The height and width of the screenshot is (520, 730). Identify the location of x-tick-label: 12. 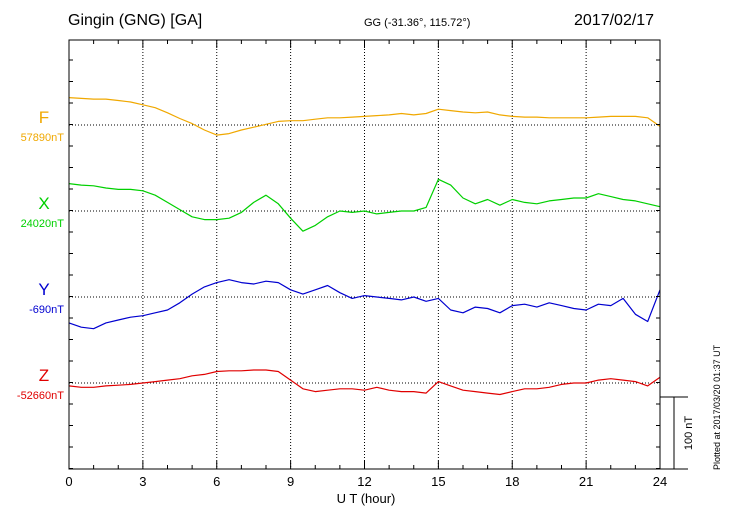
(364, 481).